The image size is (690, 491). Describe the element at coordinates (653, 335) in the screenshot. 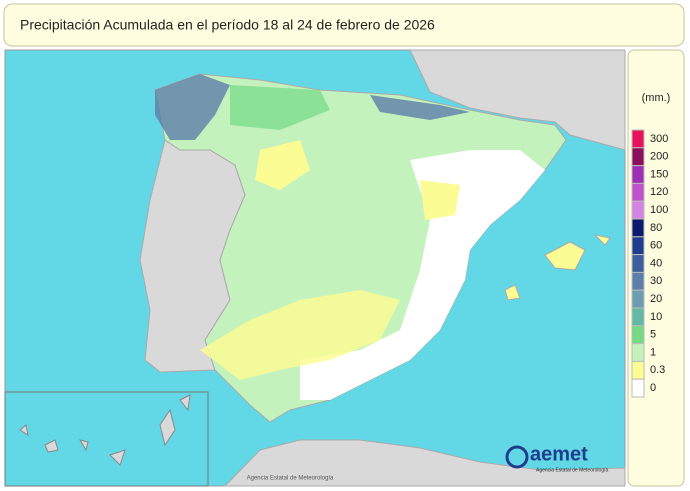

I see `legend-label: 5` at that location.